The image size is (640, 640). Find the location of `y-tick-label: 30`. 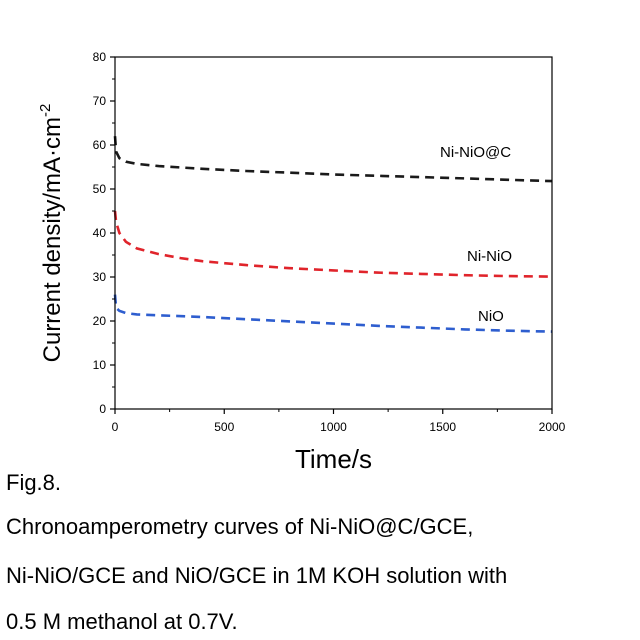

y-tick-label: 30 is located at coordinates (100, 277).